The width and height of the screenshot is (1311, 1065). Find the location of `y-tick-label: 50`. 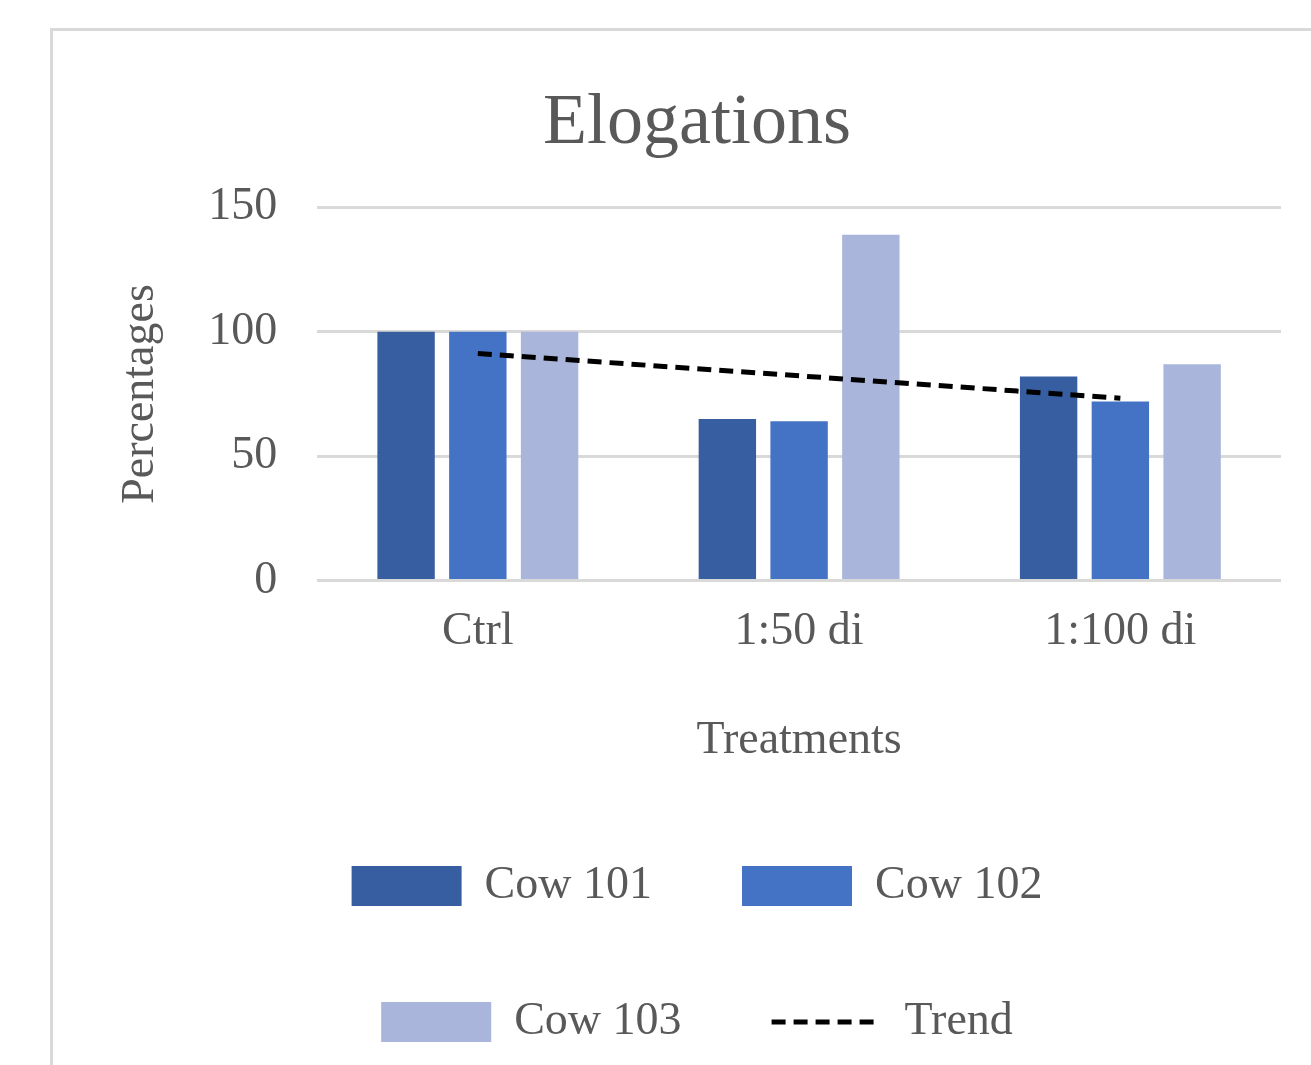

y-tick-label: 50 is located at coordinates (254, 453).